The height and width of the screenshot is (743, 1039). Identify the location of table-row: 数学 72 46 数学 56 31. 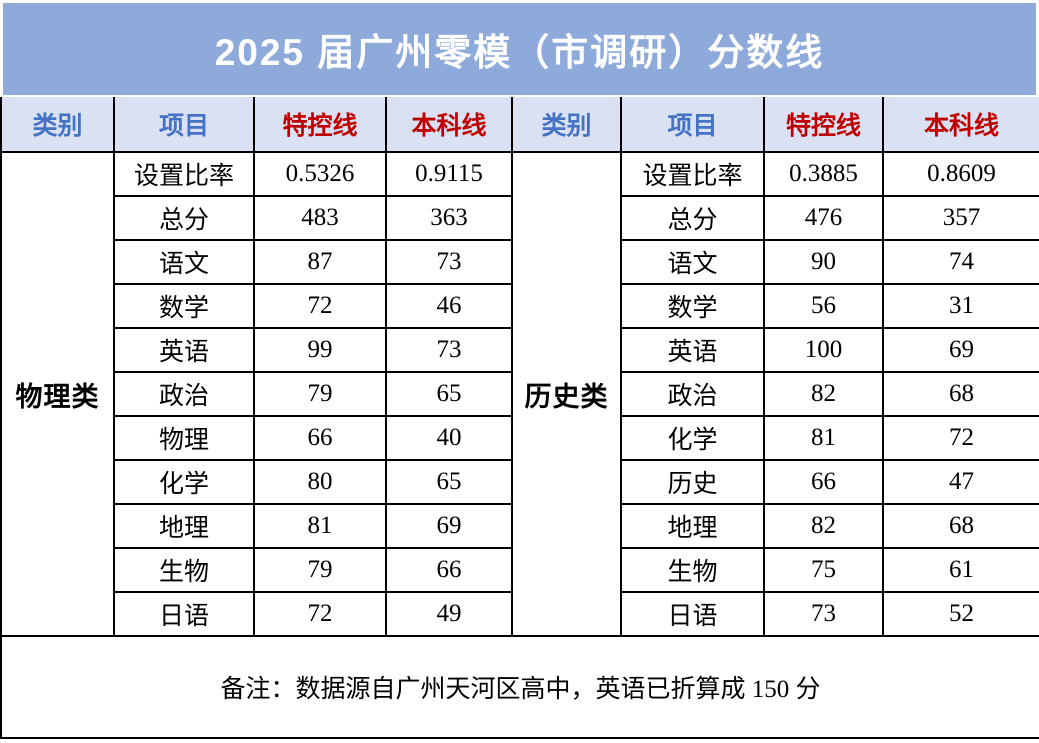
(520, 306).